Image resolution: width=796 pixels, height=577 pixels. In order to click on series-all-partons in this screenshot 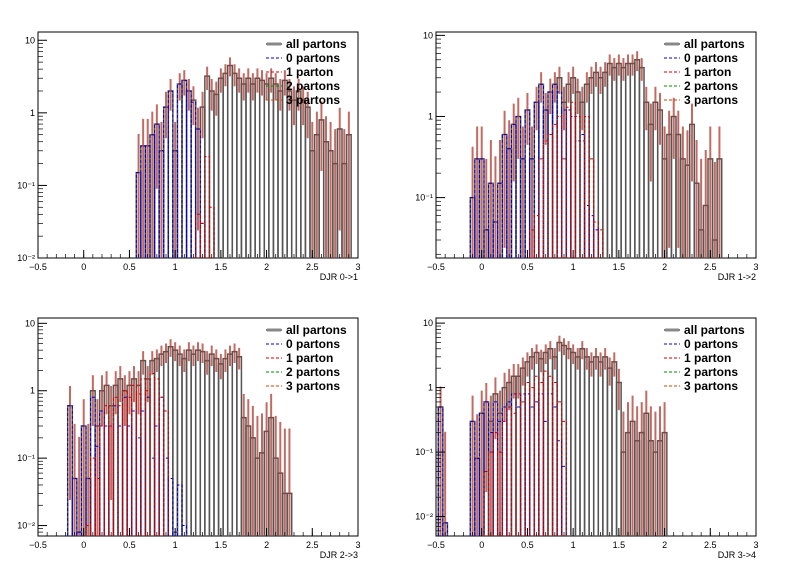, I will do `click(243, 157)`.